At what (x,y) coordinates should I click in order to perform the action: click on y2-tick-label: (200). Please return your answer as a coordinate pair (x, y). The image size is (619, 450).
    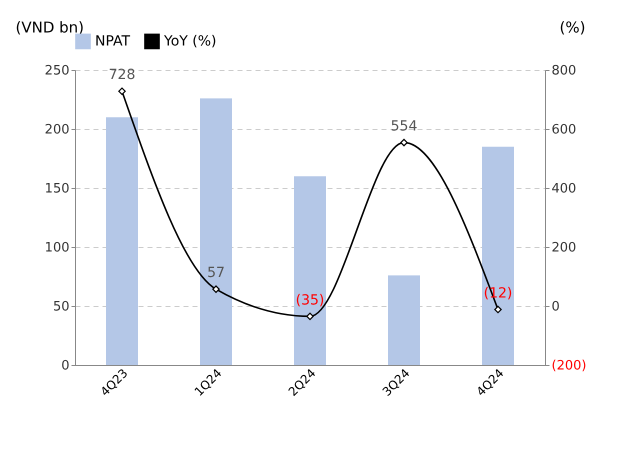
    Looking at the image, I should click on (569, 366).